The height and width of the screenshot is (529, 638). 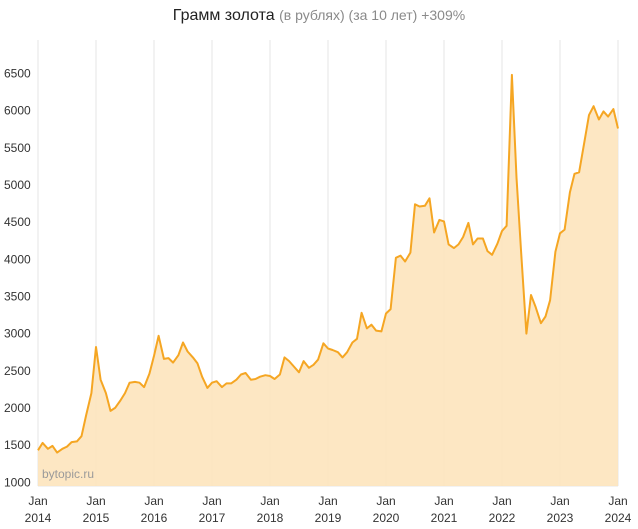 What do you see at coordinates (560, 518) in the screenshot?
I see `x-tick-label-year: 2023` at bounding box center [560, 518].